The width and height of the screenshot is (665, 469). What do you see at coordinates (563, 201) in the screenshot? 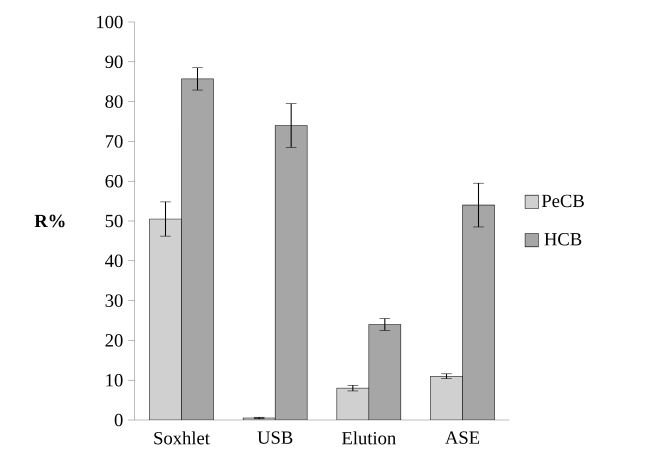
I see `legend-label: PeCB` at bounding box center [563, 201].